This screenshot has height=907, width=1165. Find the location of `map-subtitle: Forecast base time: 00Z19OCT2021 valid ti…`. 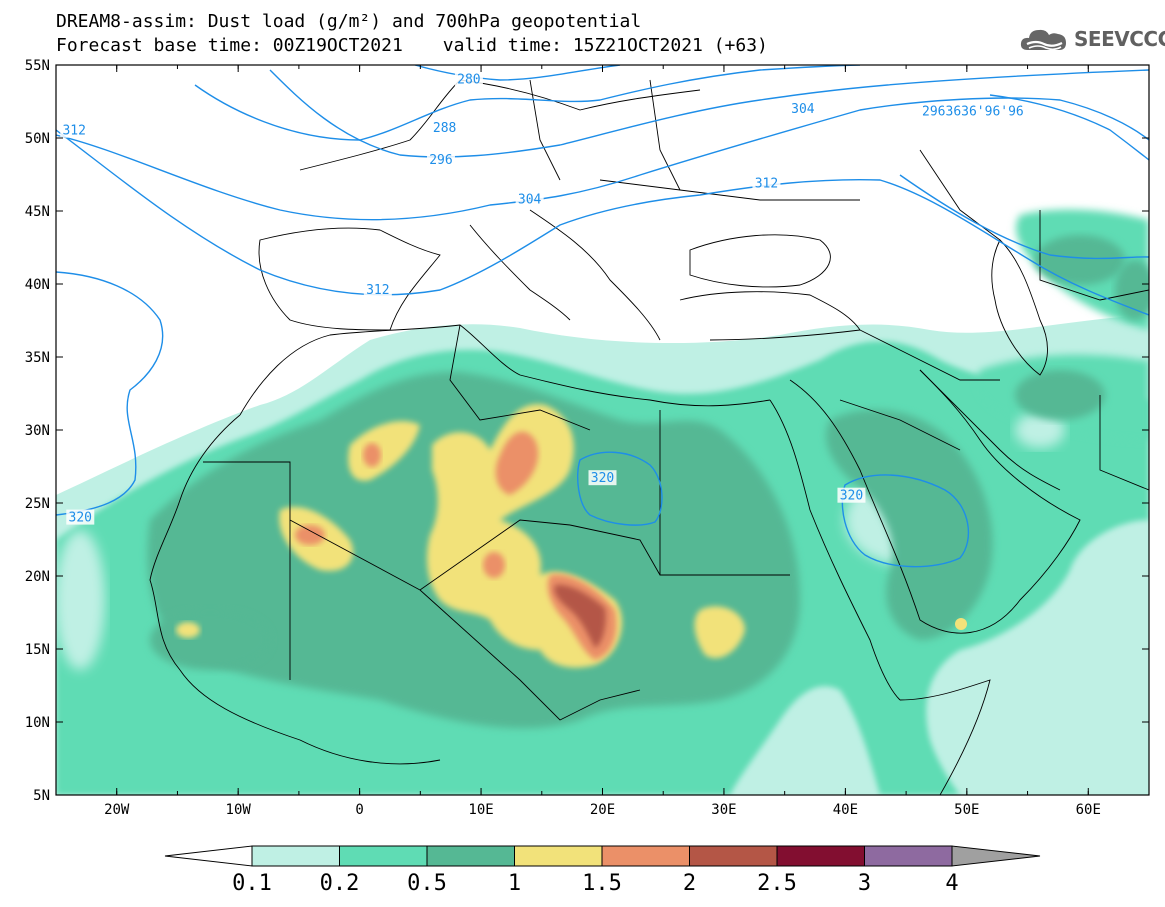

map-subtitle: Forecast base time: 00Z19OCT2021 valid ti… is located at coordinates (412, 46).